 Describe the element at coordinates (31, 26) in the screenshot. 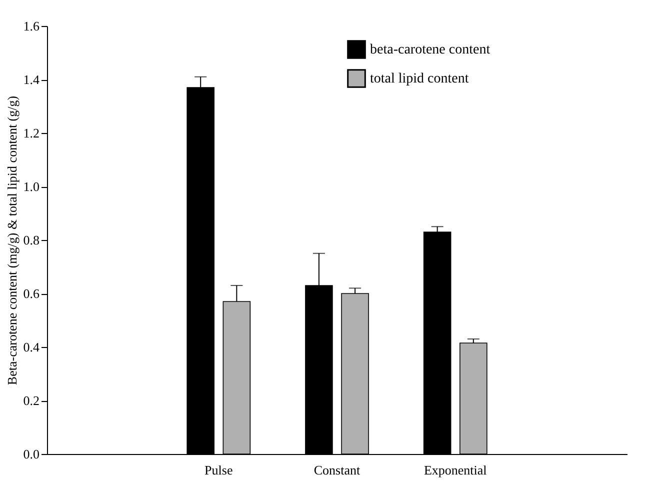

I see `y-tick-label: 1.6` at that location.